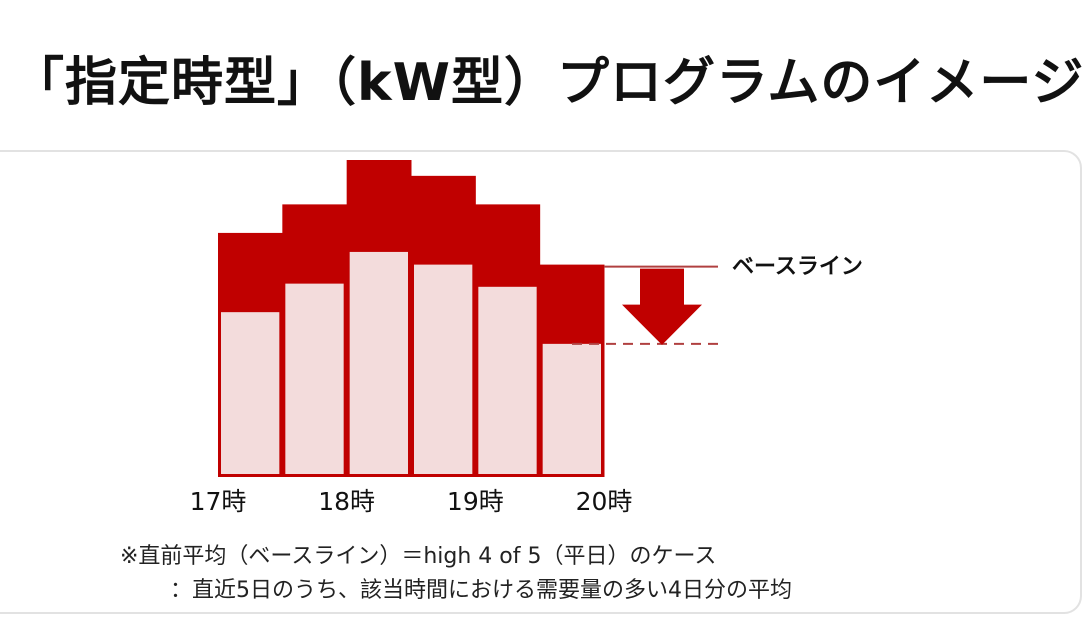  What do you see at coordinates (507, 380) in the screenshot?
I see `actual-bar-19:00` at bounding box center [507, 380].